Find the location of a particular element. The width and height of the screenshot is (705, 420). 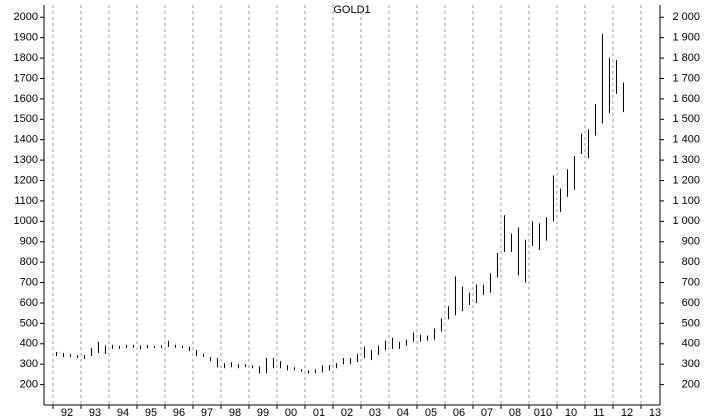

x-tick-label: 93 is located at coordinates (95, 413).